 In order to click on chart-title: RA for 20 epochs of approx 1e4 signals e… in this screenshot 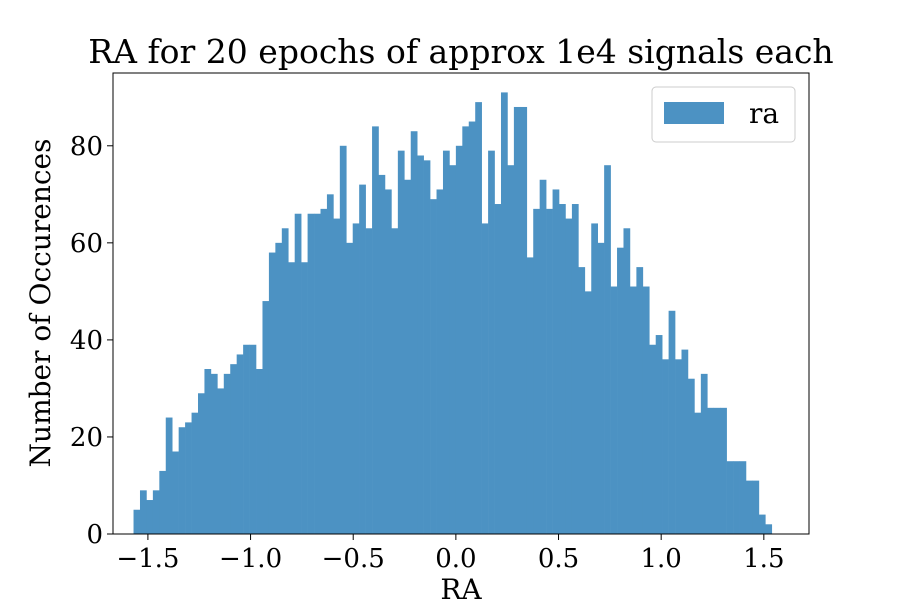, I will do `click(460, 51)`.